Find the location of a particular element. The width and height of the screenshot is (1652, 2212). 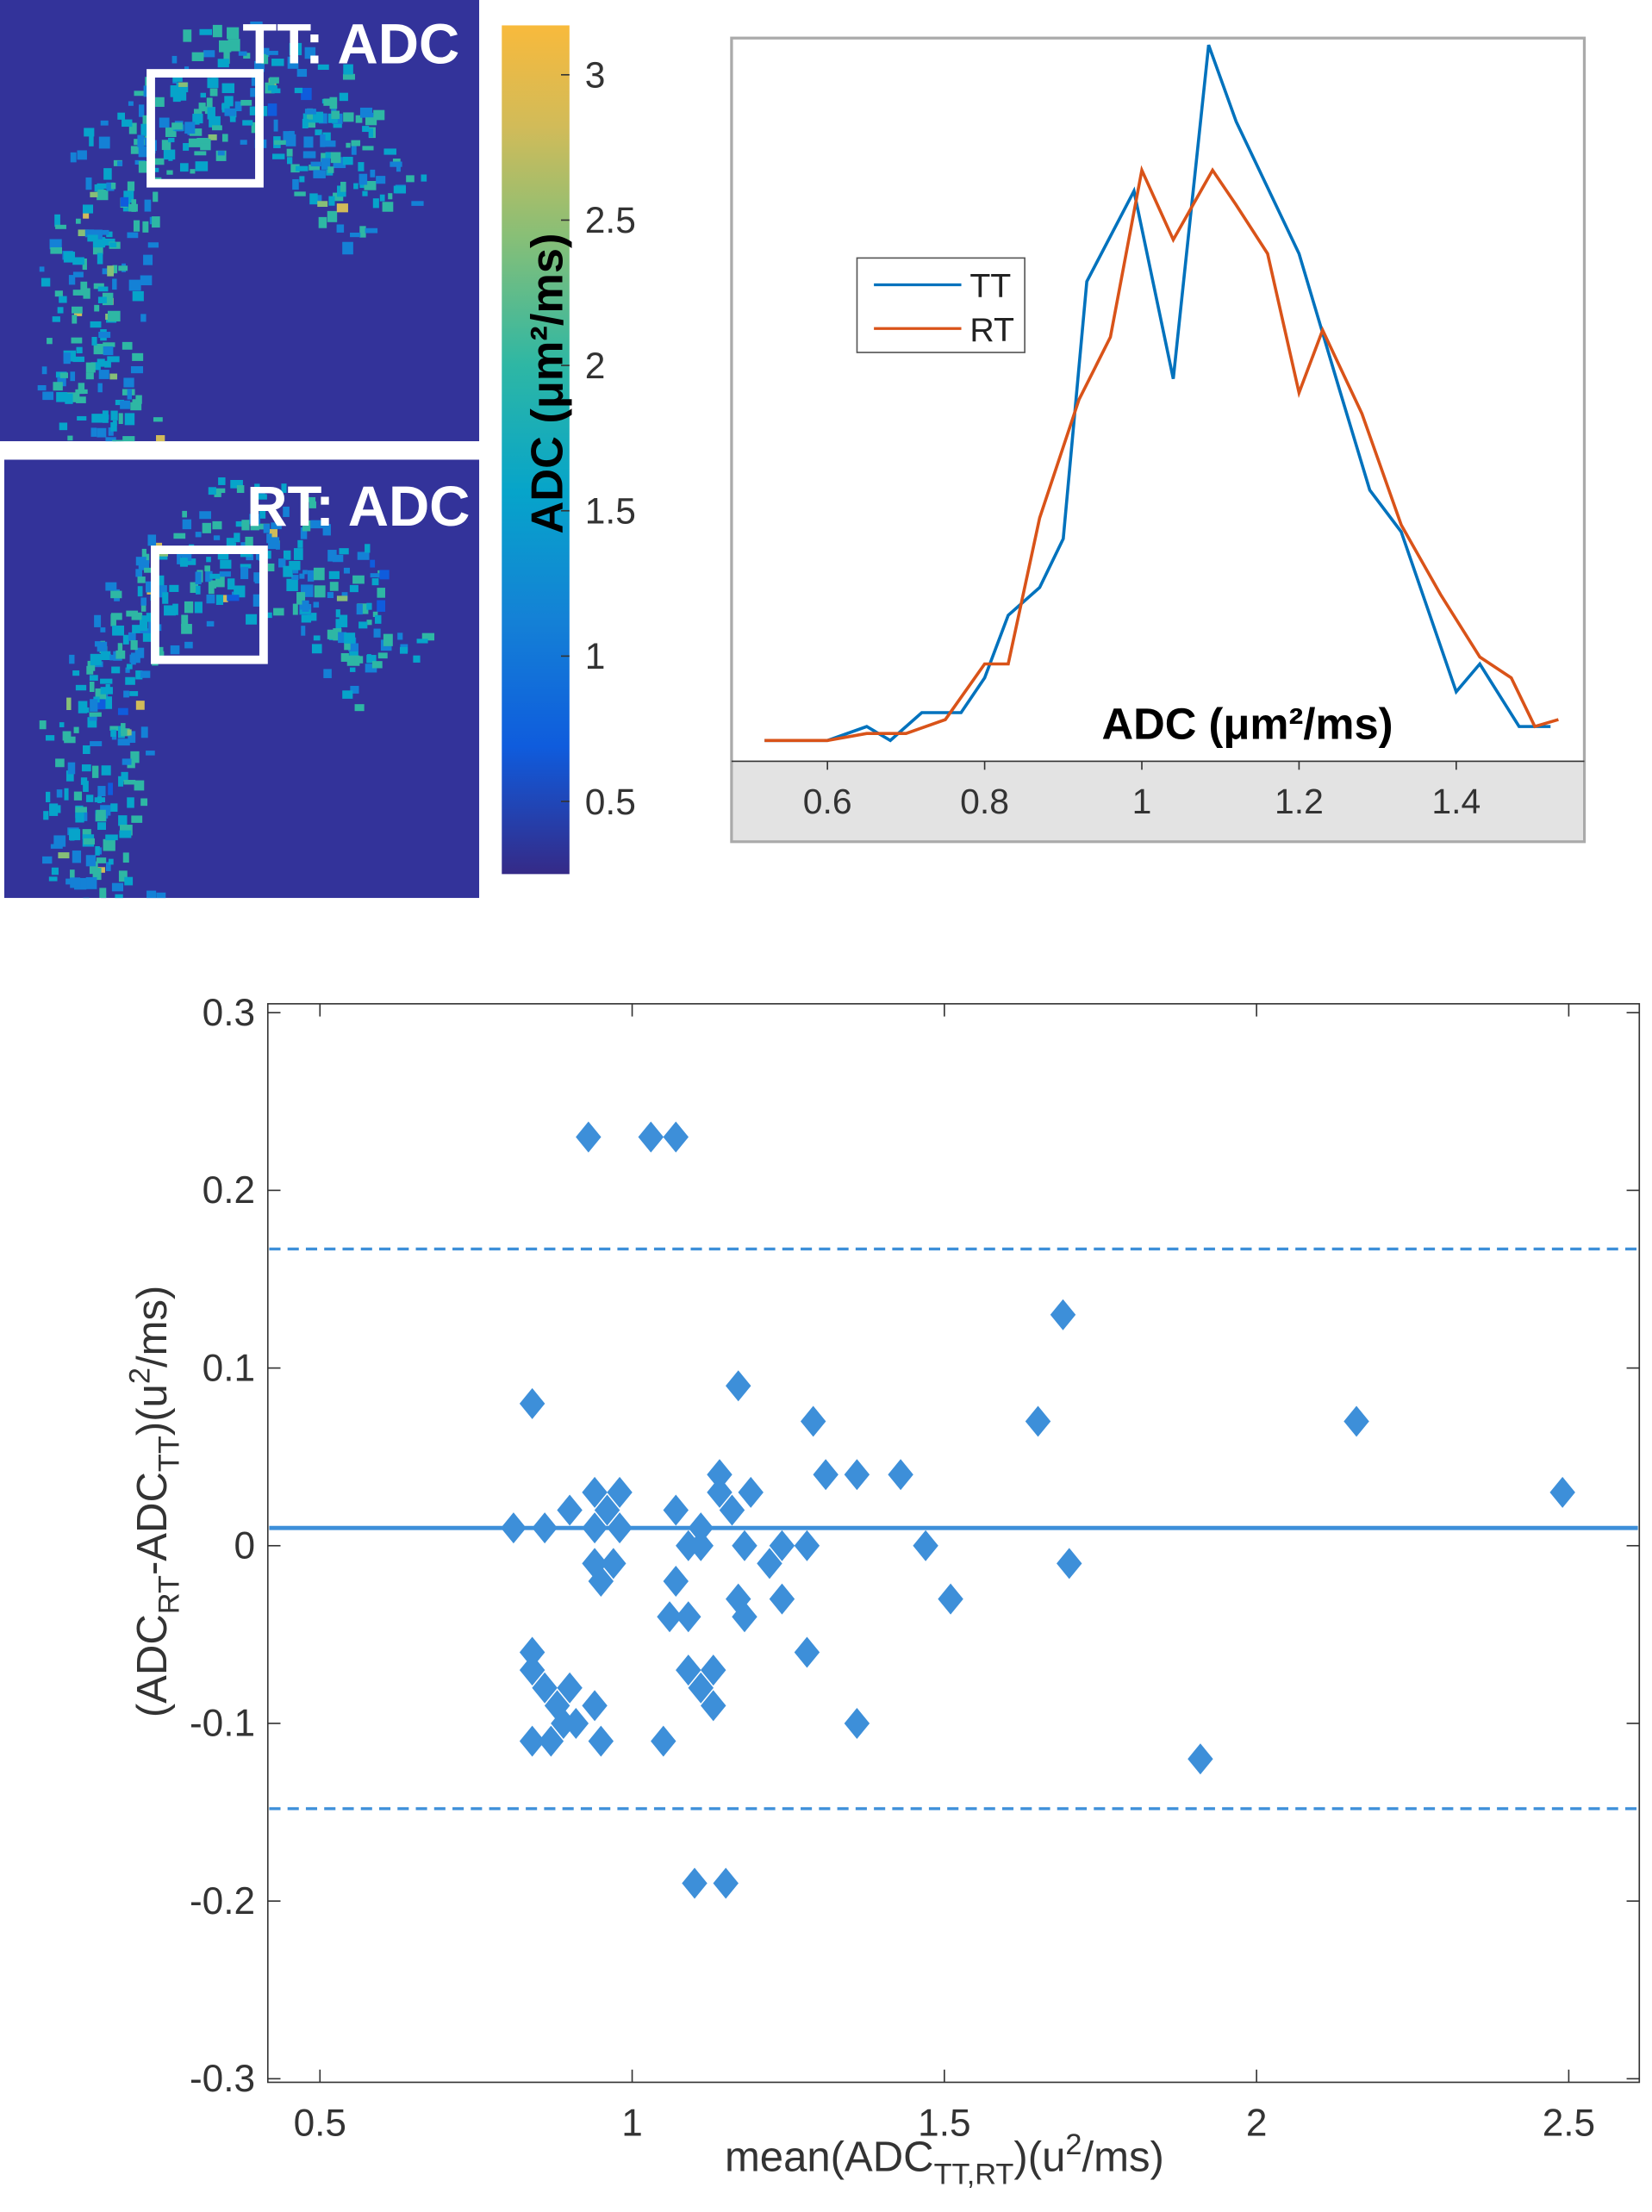

y-tick-label: 0 is located at coordinates (244, 1546).